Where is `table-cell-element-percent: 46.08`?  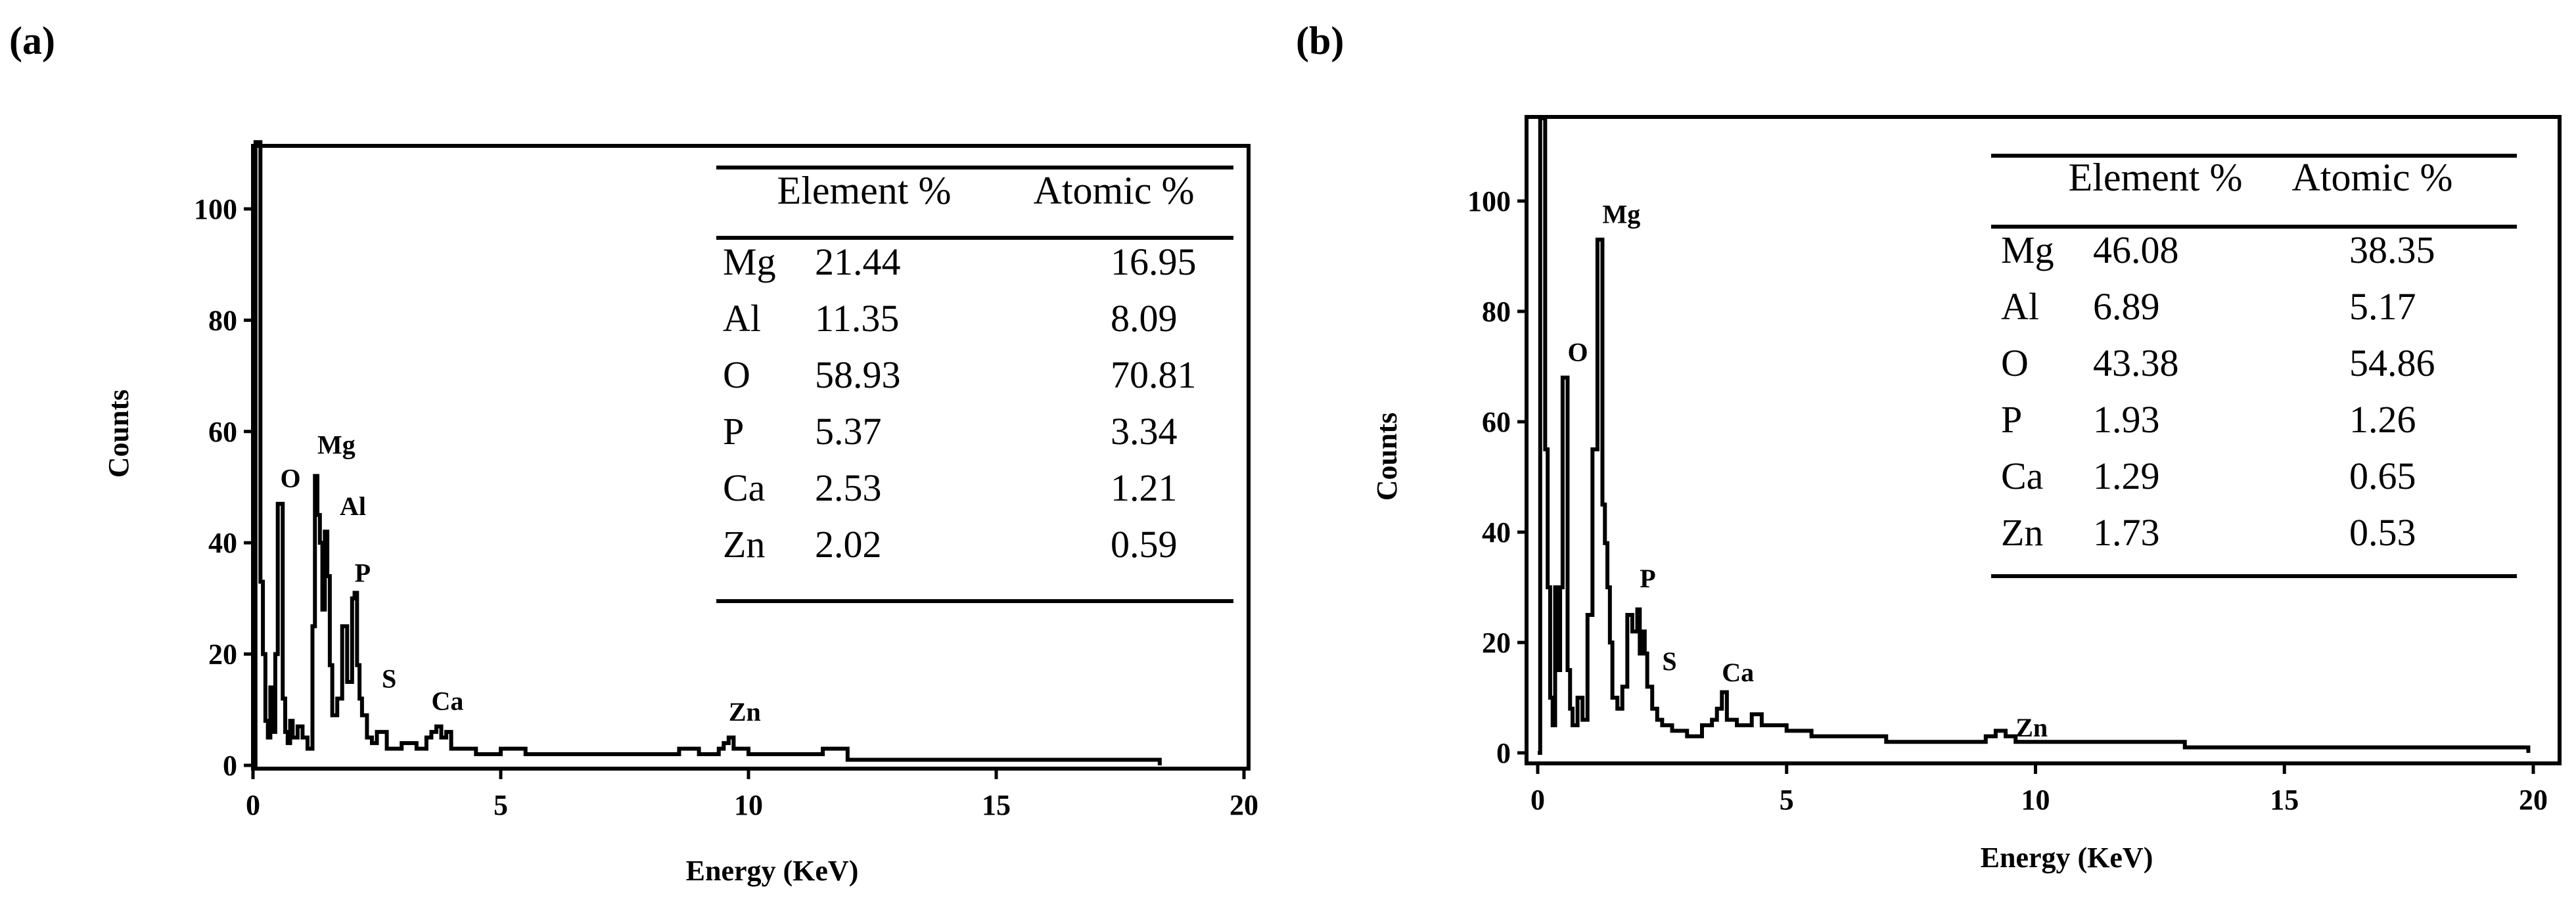 table-cell-element-percent: 46.08 is located at coordinates (2136, 250).